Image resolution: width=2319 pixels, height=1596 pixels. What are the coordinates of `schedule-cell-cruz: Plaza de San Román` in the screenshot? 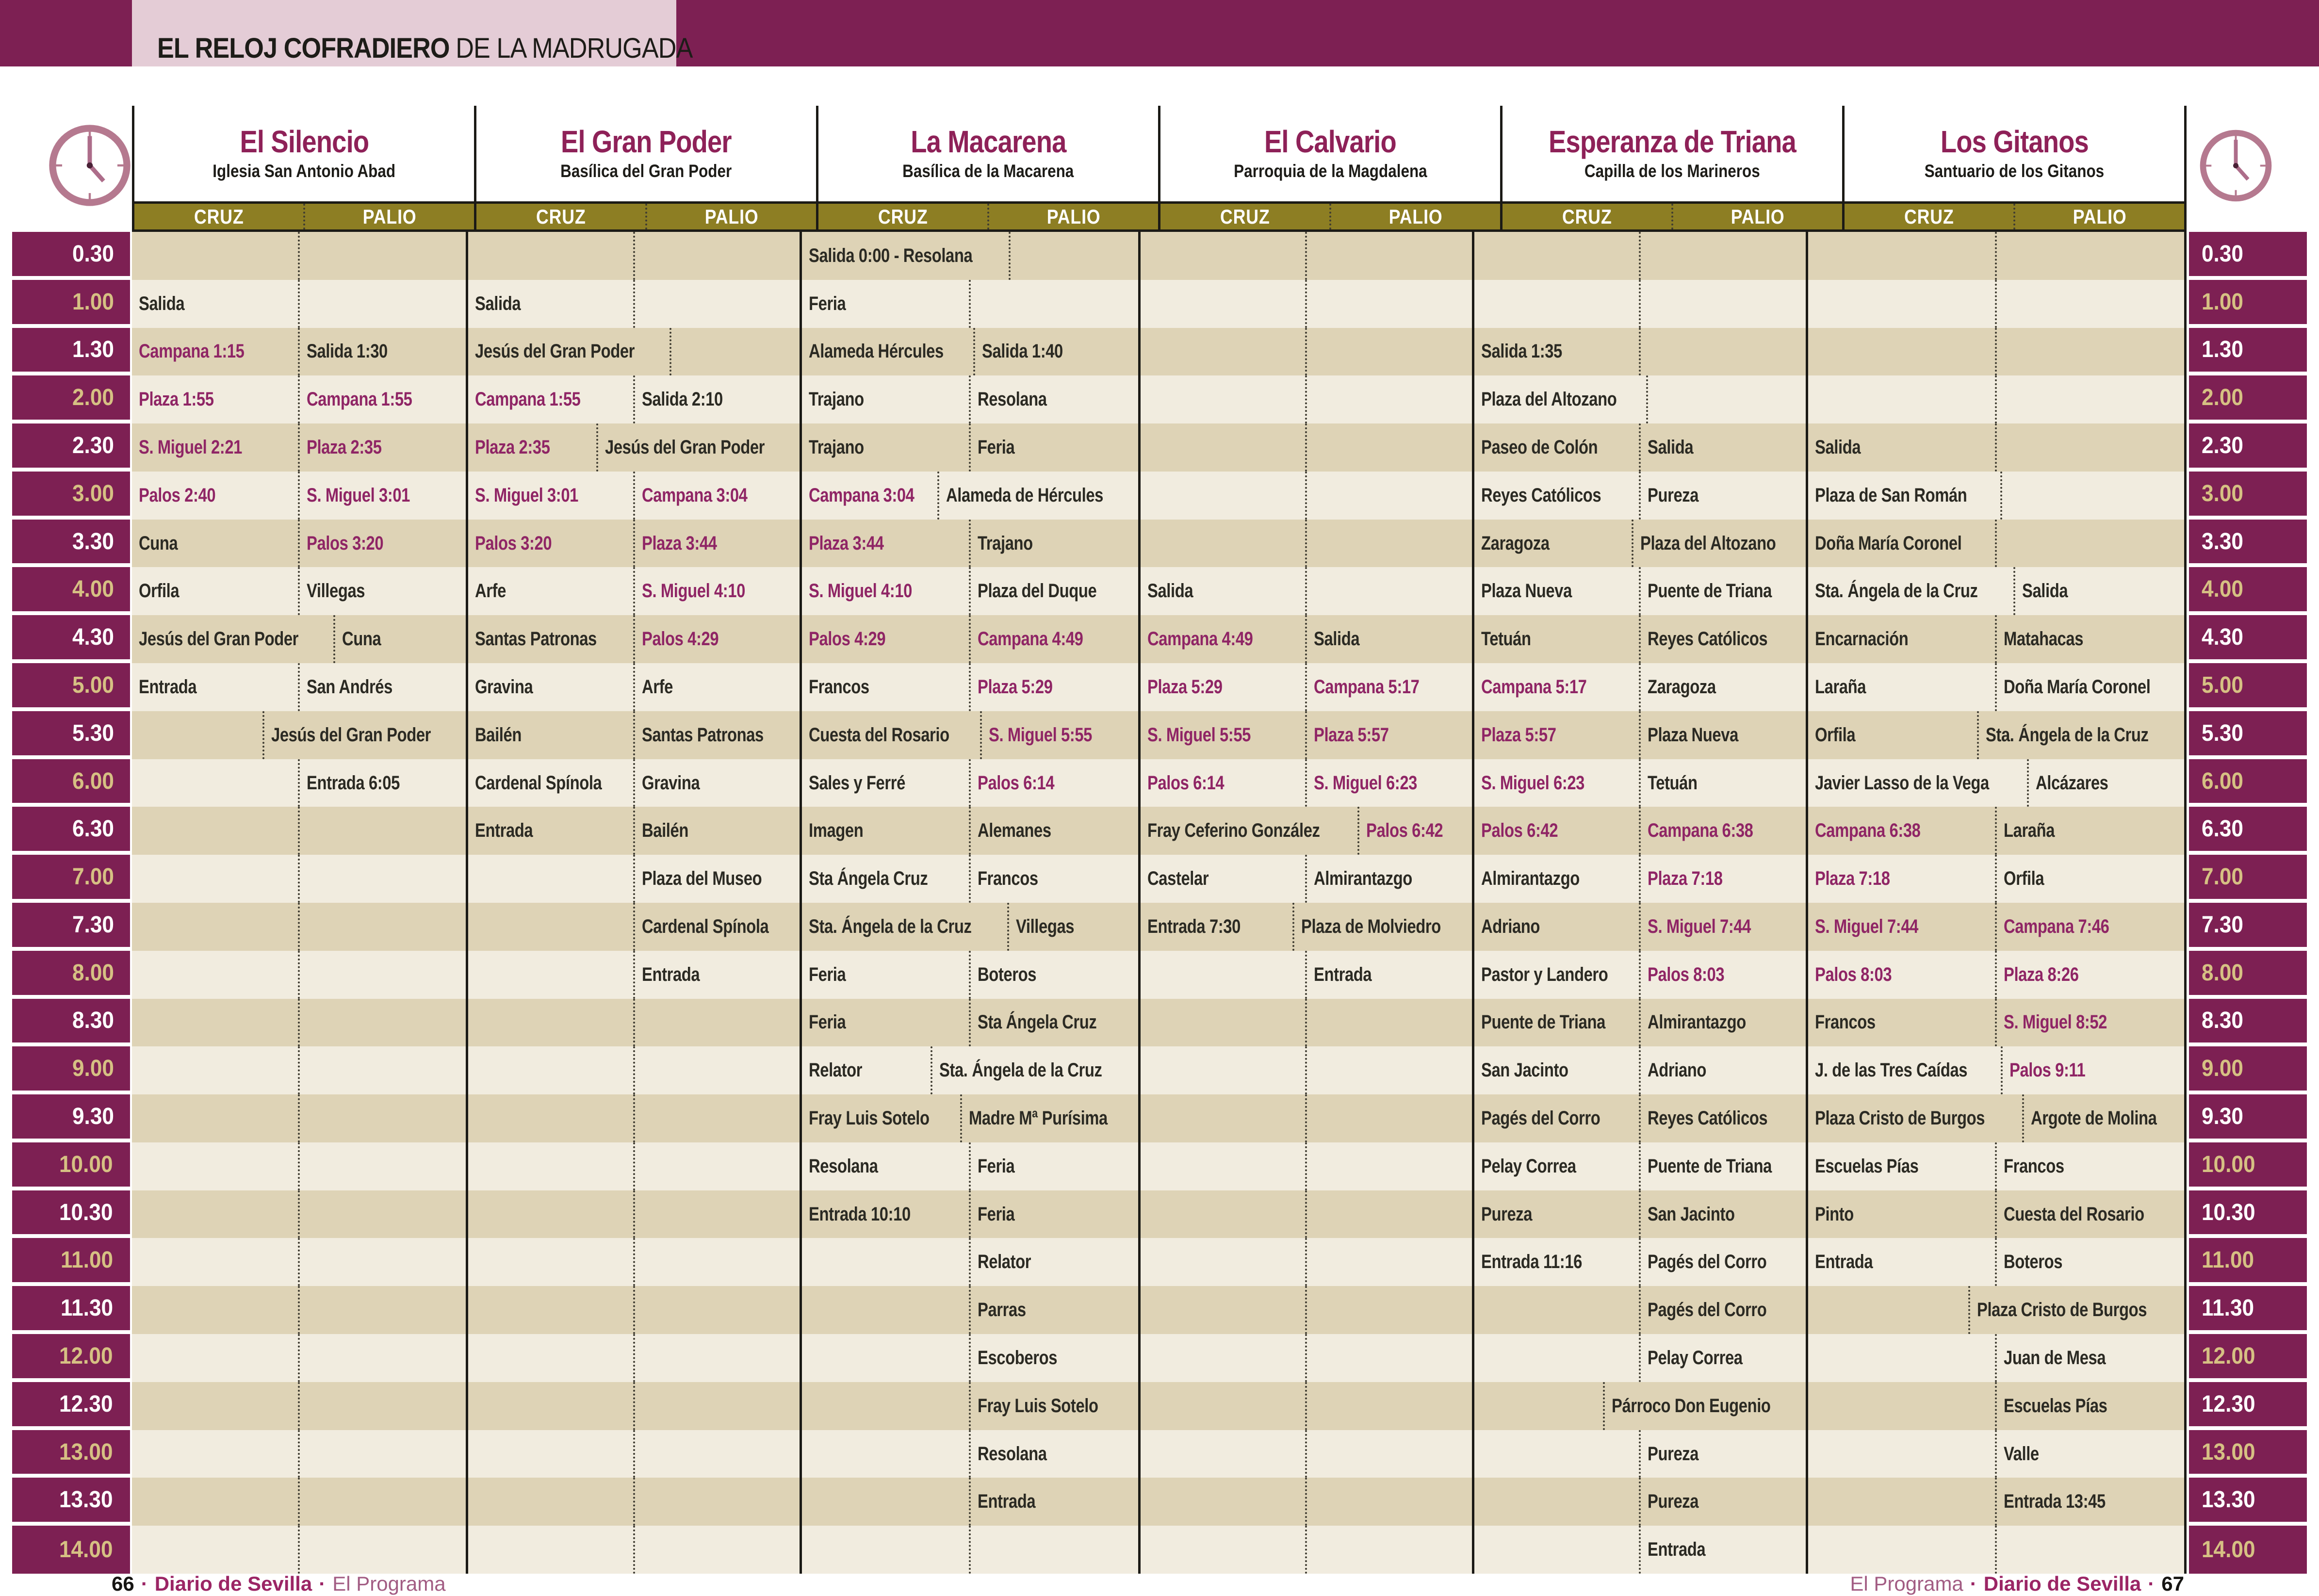 It's located at (1904, 496).